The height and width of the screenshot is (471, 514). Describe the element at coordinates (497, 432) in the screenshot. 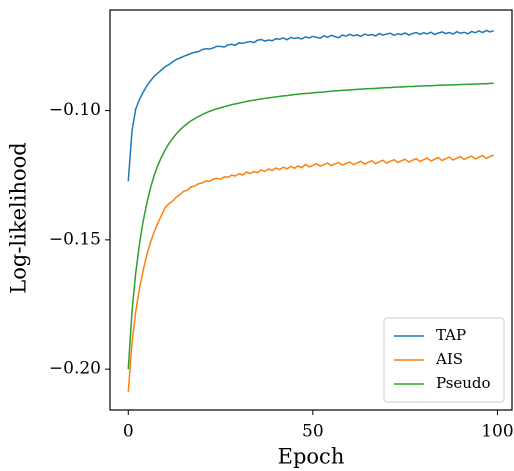

I see `x-tick-label: 100` at that location.